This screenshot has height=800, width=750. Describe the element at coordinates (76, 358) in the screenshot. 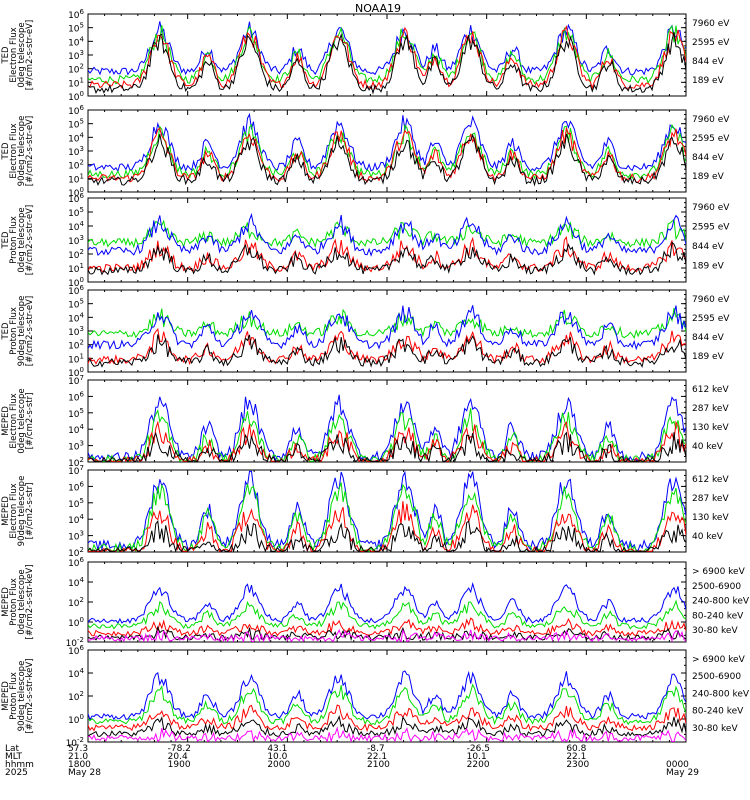

I see `y-tick-label: 10¹` at that location.